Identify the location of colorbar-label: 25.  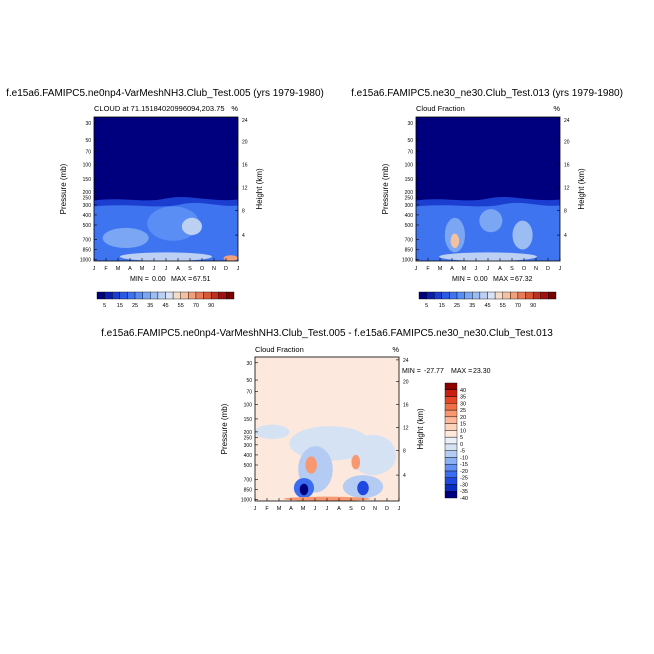
(135, 306).